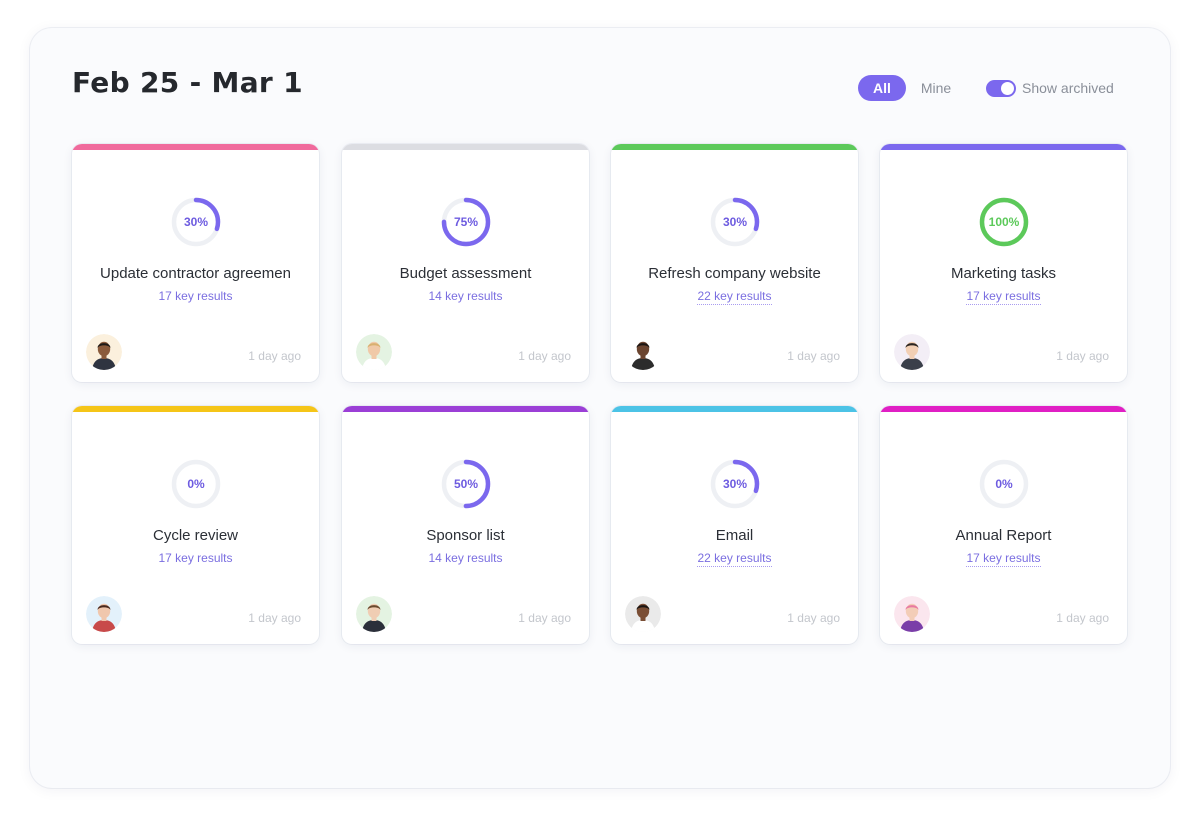 The image size is (1200, 817). What do you see at coordinates (195, 525) in the screenshot?
I see `goal-card: 0% Cycle review 17 key results 1 day ago` at bounding box center [195, 525].